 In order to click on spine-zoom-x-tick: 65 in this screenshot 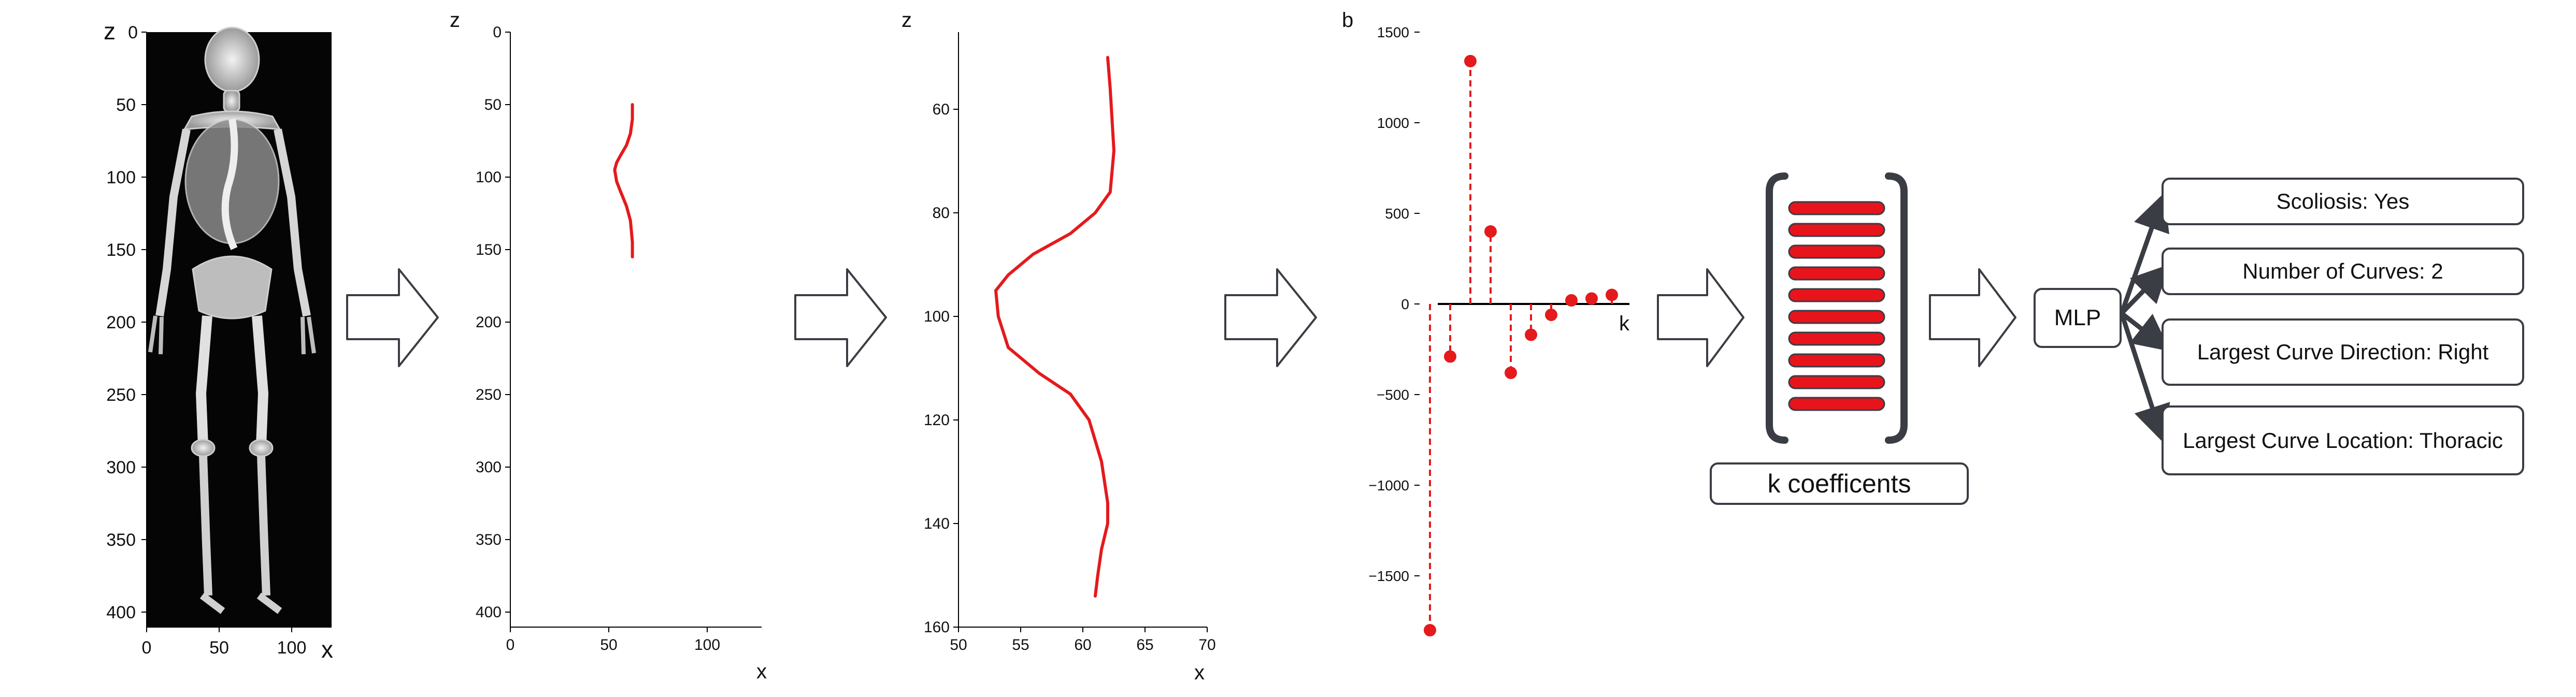, I will do `click(1144, 645)`.